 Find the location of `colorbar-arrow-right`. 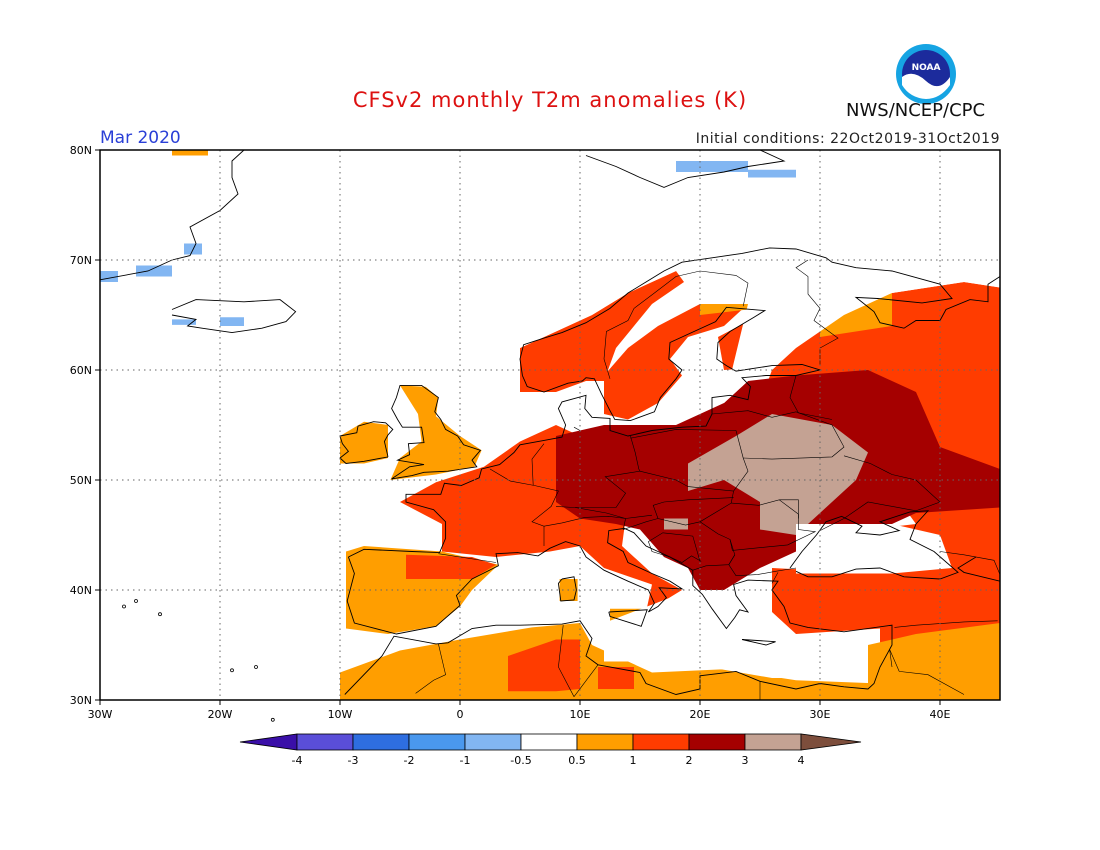

colorbar-arrow-right is located at coordinates (831, 742).